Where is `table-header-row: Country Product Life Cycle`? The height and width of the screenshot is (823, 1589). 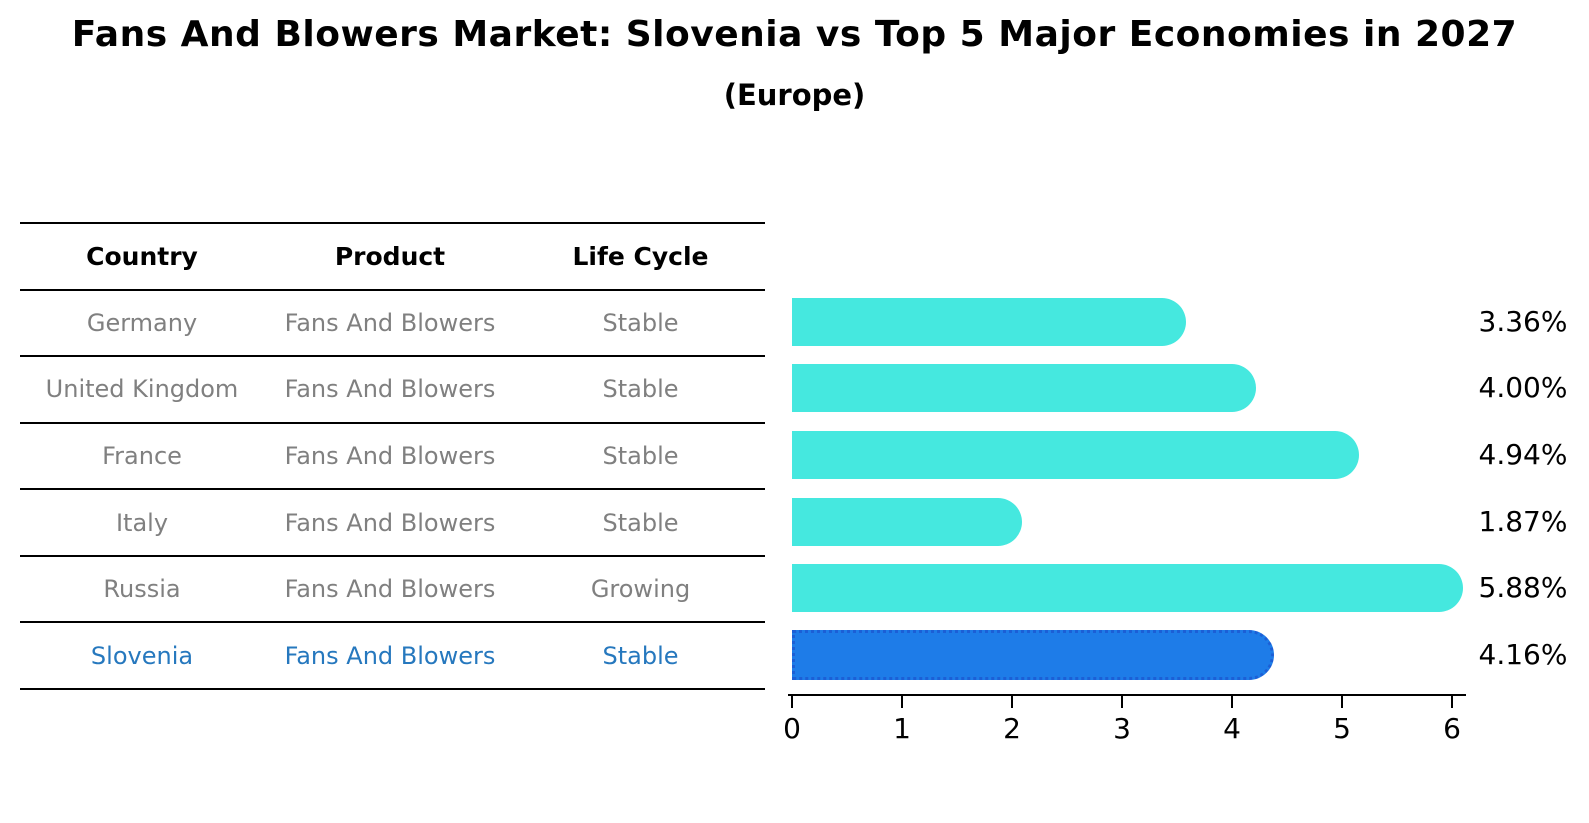
table-header-row: Country Product Life Cycle is located at coordinates (392, 255).